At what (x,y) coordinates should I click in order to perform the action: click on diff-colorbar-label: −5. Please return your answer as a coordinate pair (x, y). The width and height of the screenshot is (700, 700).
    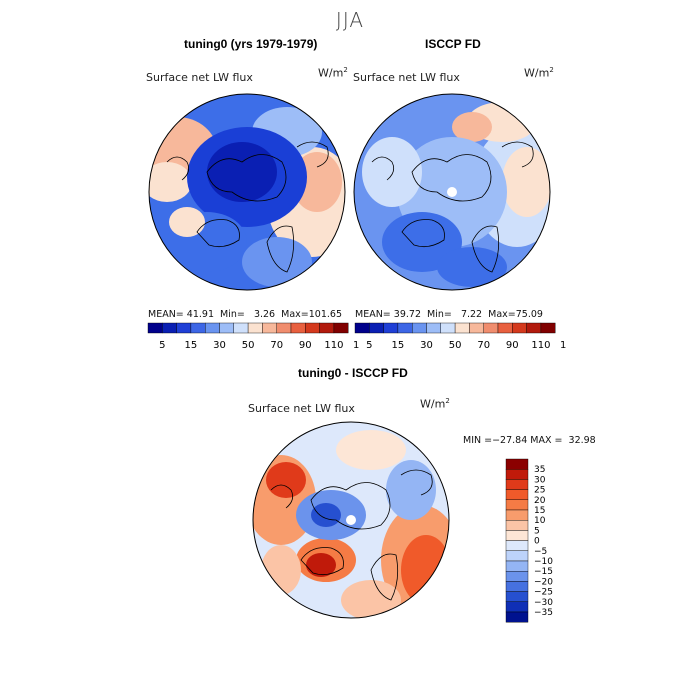
    Looking at the image, I should click on (540, 552).